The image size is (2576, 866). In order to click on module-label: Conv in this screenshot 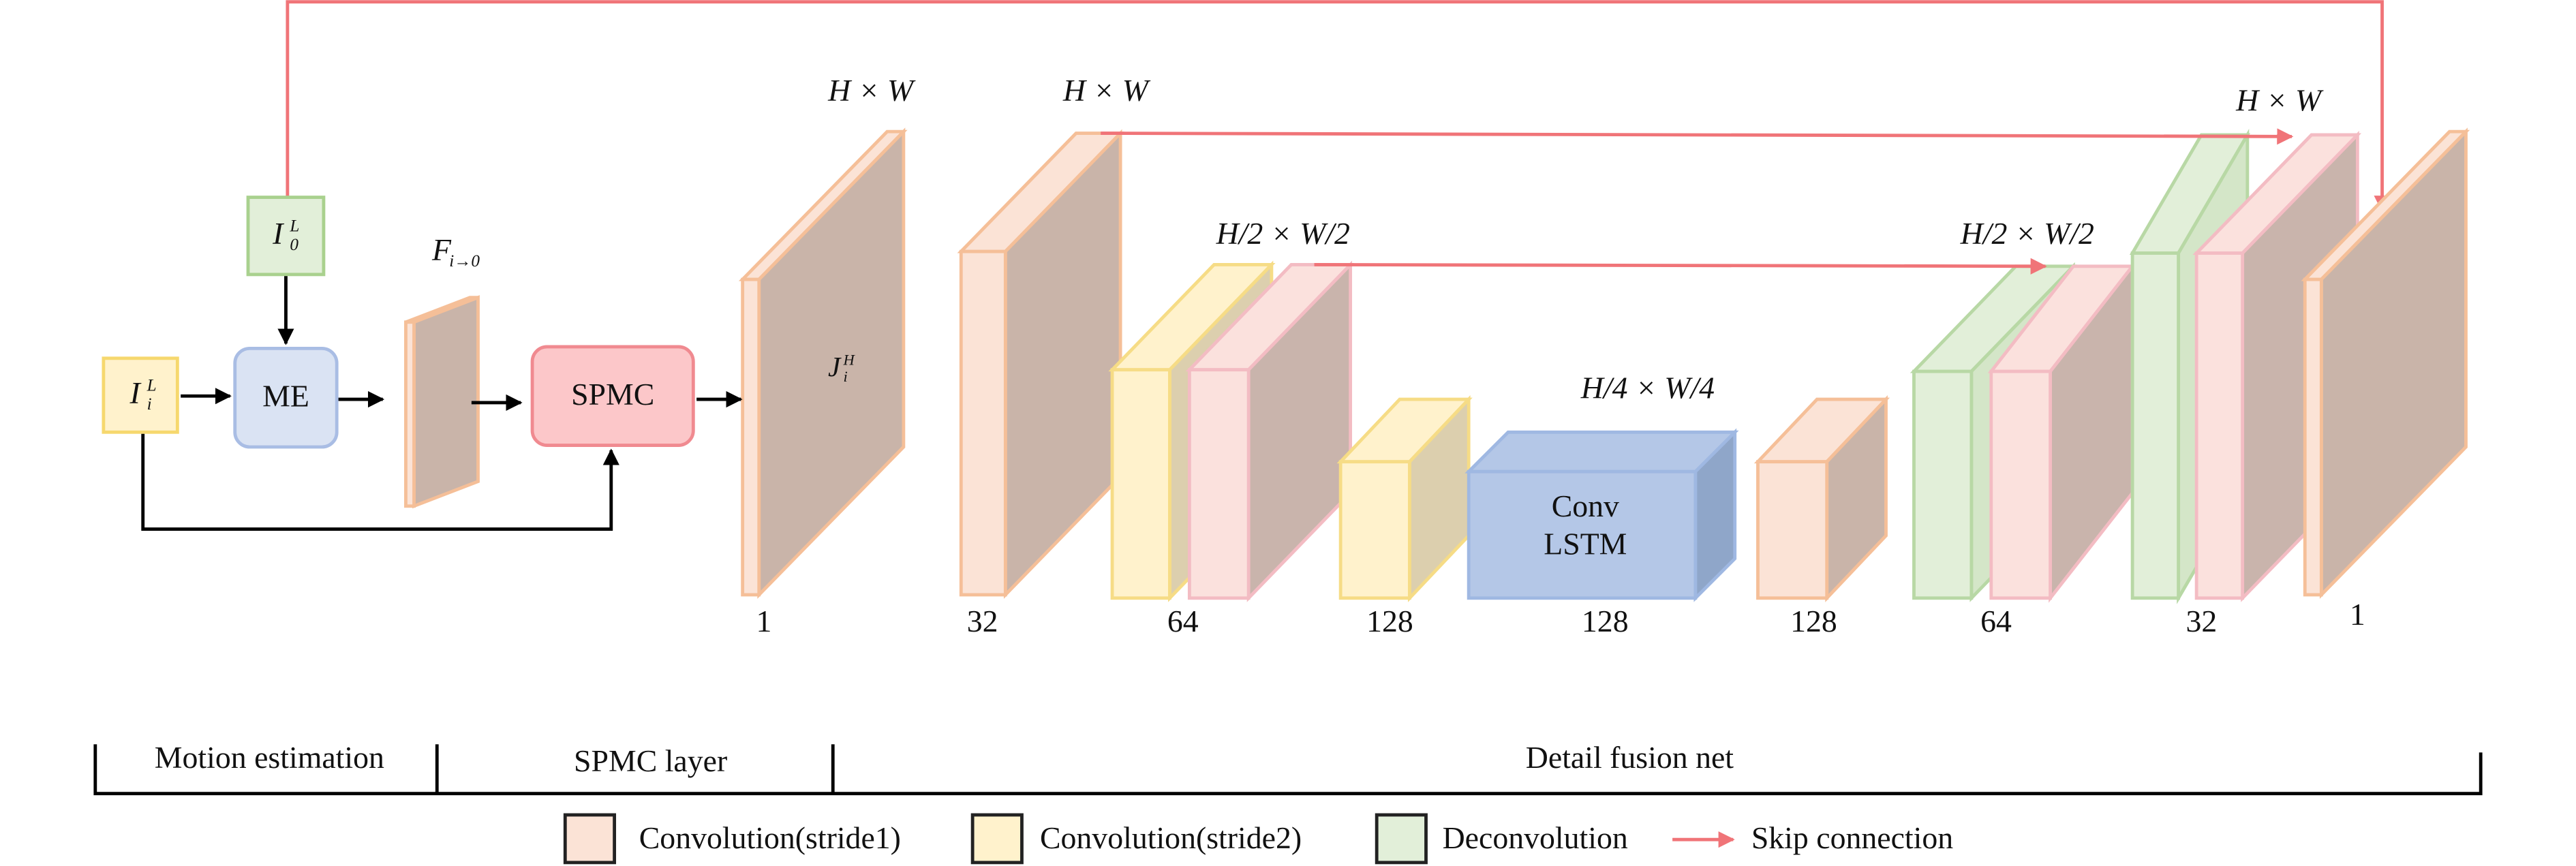, I will do `click(1585, 506)`.